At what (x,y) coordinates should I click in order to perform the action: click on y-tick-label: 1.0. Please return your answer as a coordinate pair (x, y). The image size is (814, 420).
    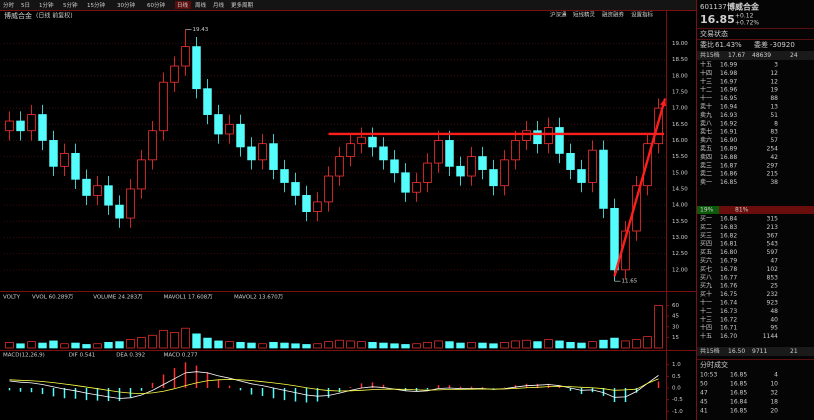
    Looking at the image, I should click on (676, 365).